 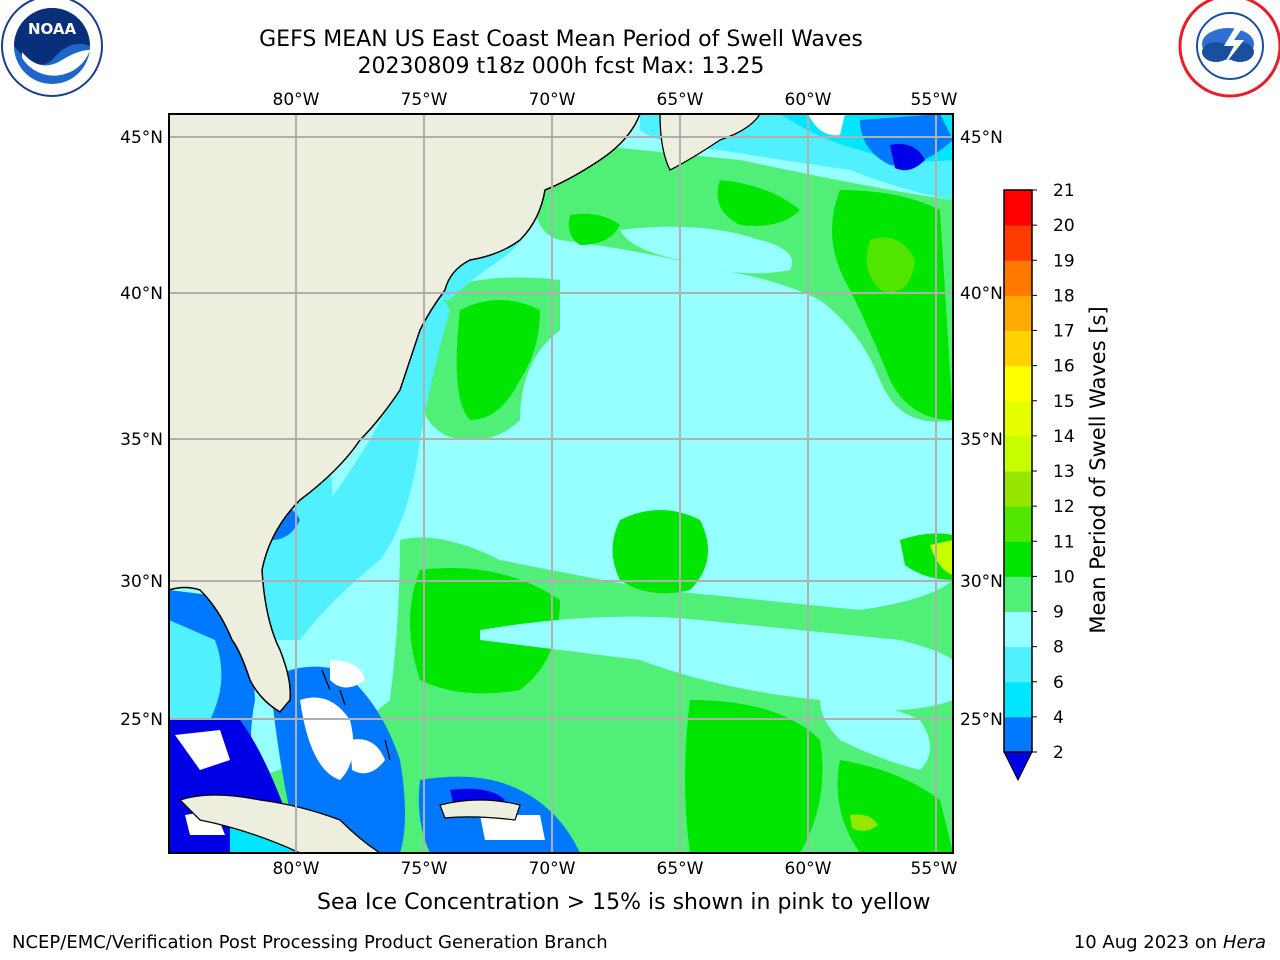 I want to click on colorbar-tick-label: 21, so click(x=1064, y=191).